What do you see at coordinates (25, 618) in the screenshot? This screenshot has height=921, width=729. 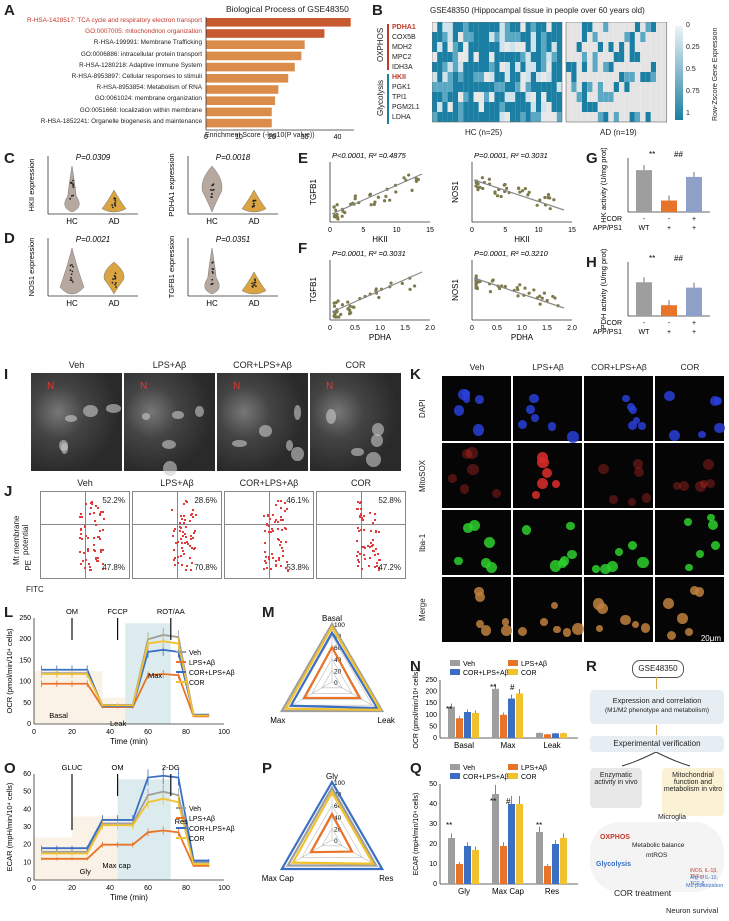 I see `line-ytick: 250` at bounding box center [25, 618].